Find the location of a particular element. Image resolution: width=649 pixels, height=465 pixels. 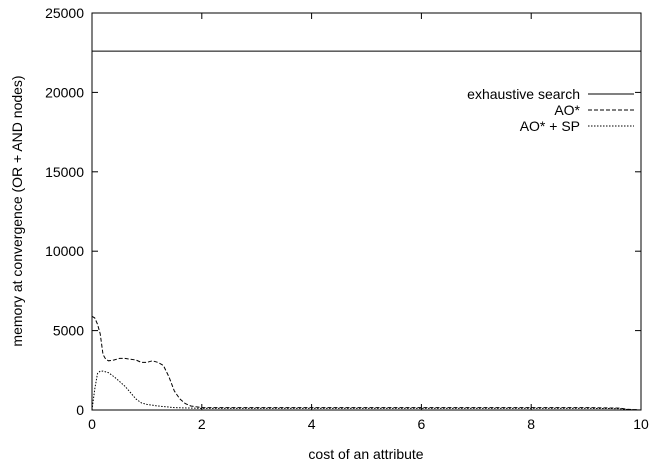

legend-label: AO* is located at coordinates (567, 110).